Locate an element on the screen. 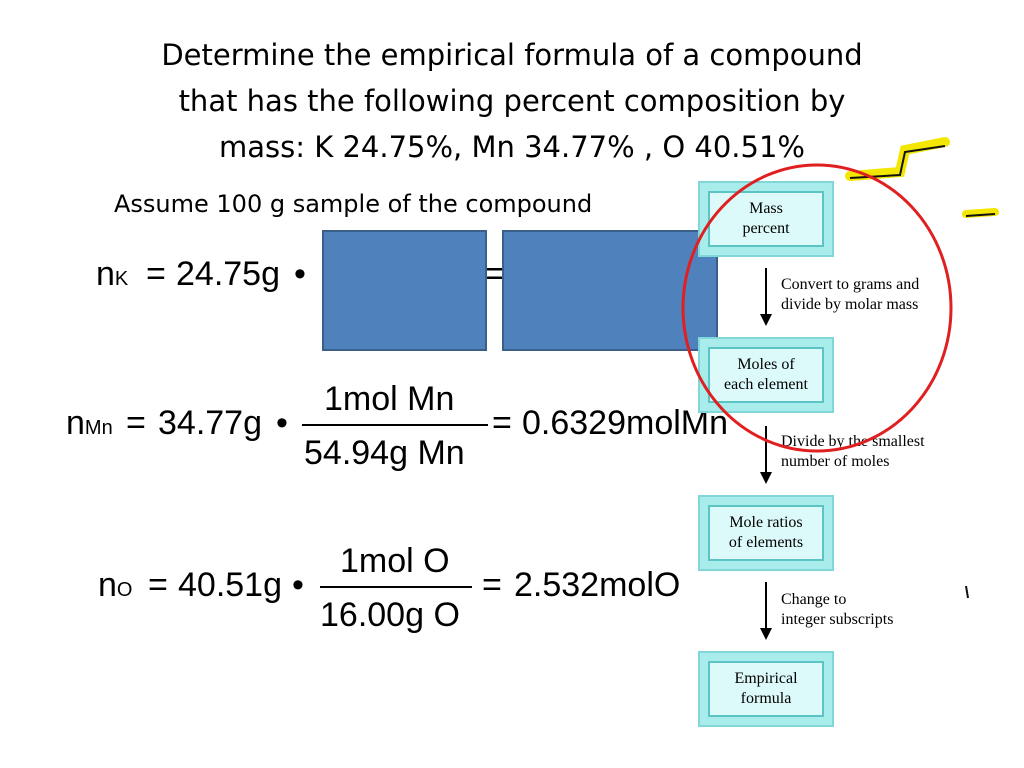 Image resolution: width=1024 pixels, height=768 pixels. box-line: Mass is located at coordinates (766, 208).